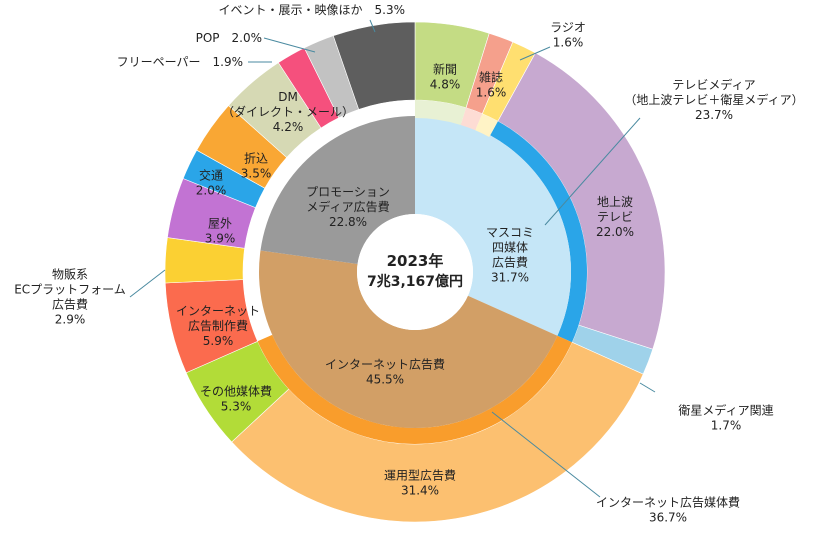  I want to click on outer-label-13-line-0: フリーペーパー 1.9%, so click(180, 62).